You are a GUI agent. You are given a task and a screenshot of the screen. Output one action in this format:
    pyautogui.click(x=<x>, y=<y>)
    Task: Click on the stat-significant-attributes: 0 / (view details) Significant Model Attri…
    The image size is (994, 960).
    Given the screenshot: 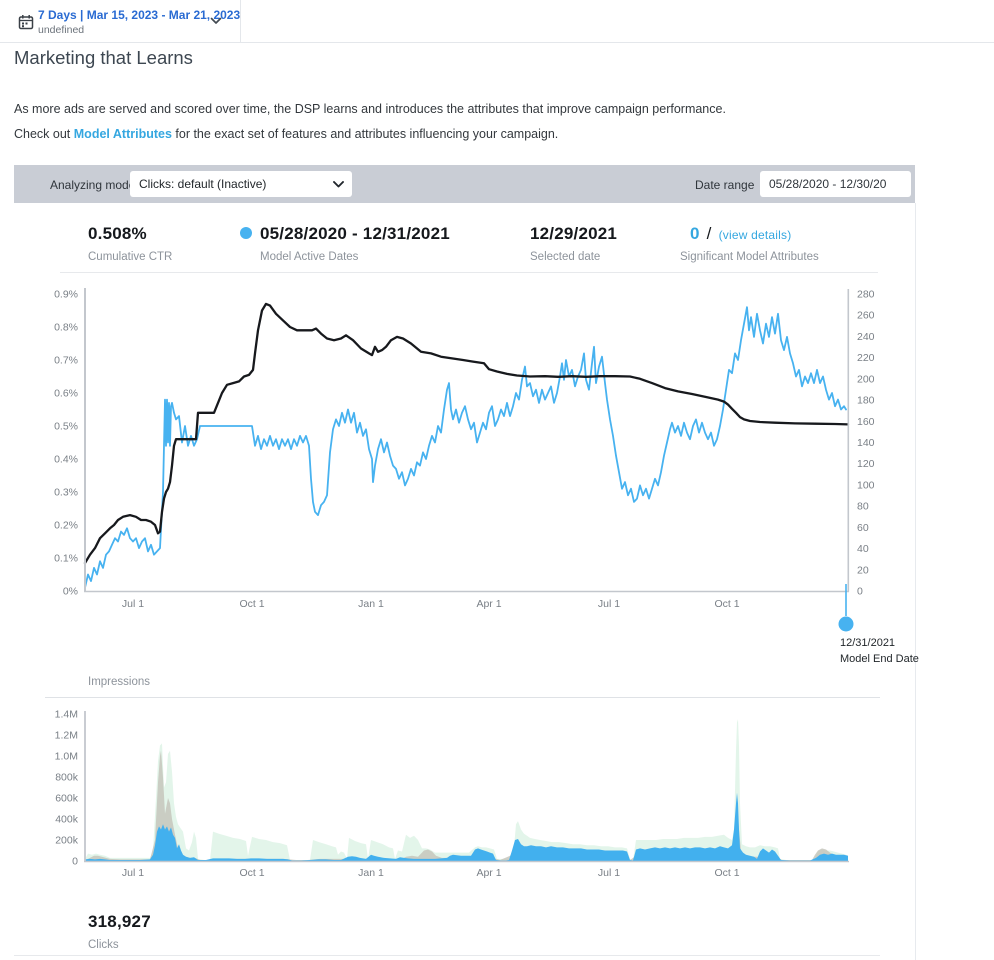 What is the action you would take?
    pyautogui.click(x=749, y=243)
    